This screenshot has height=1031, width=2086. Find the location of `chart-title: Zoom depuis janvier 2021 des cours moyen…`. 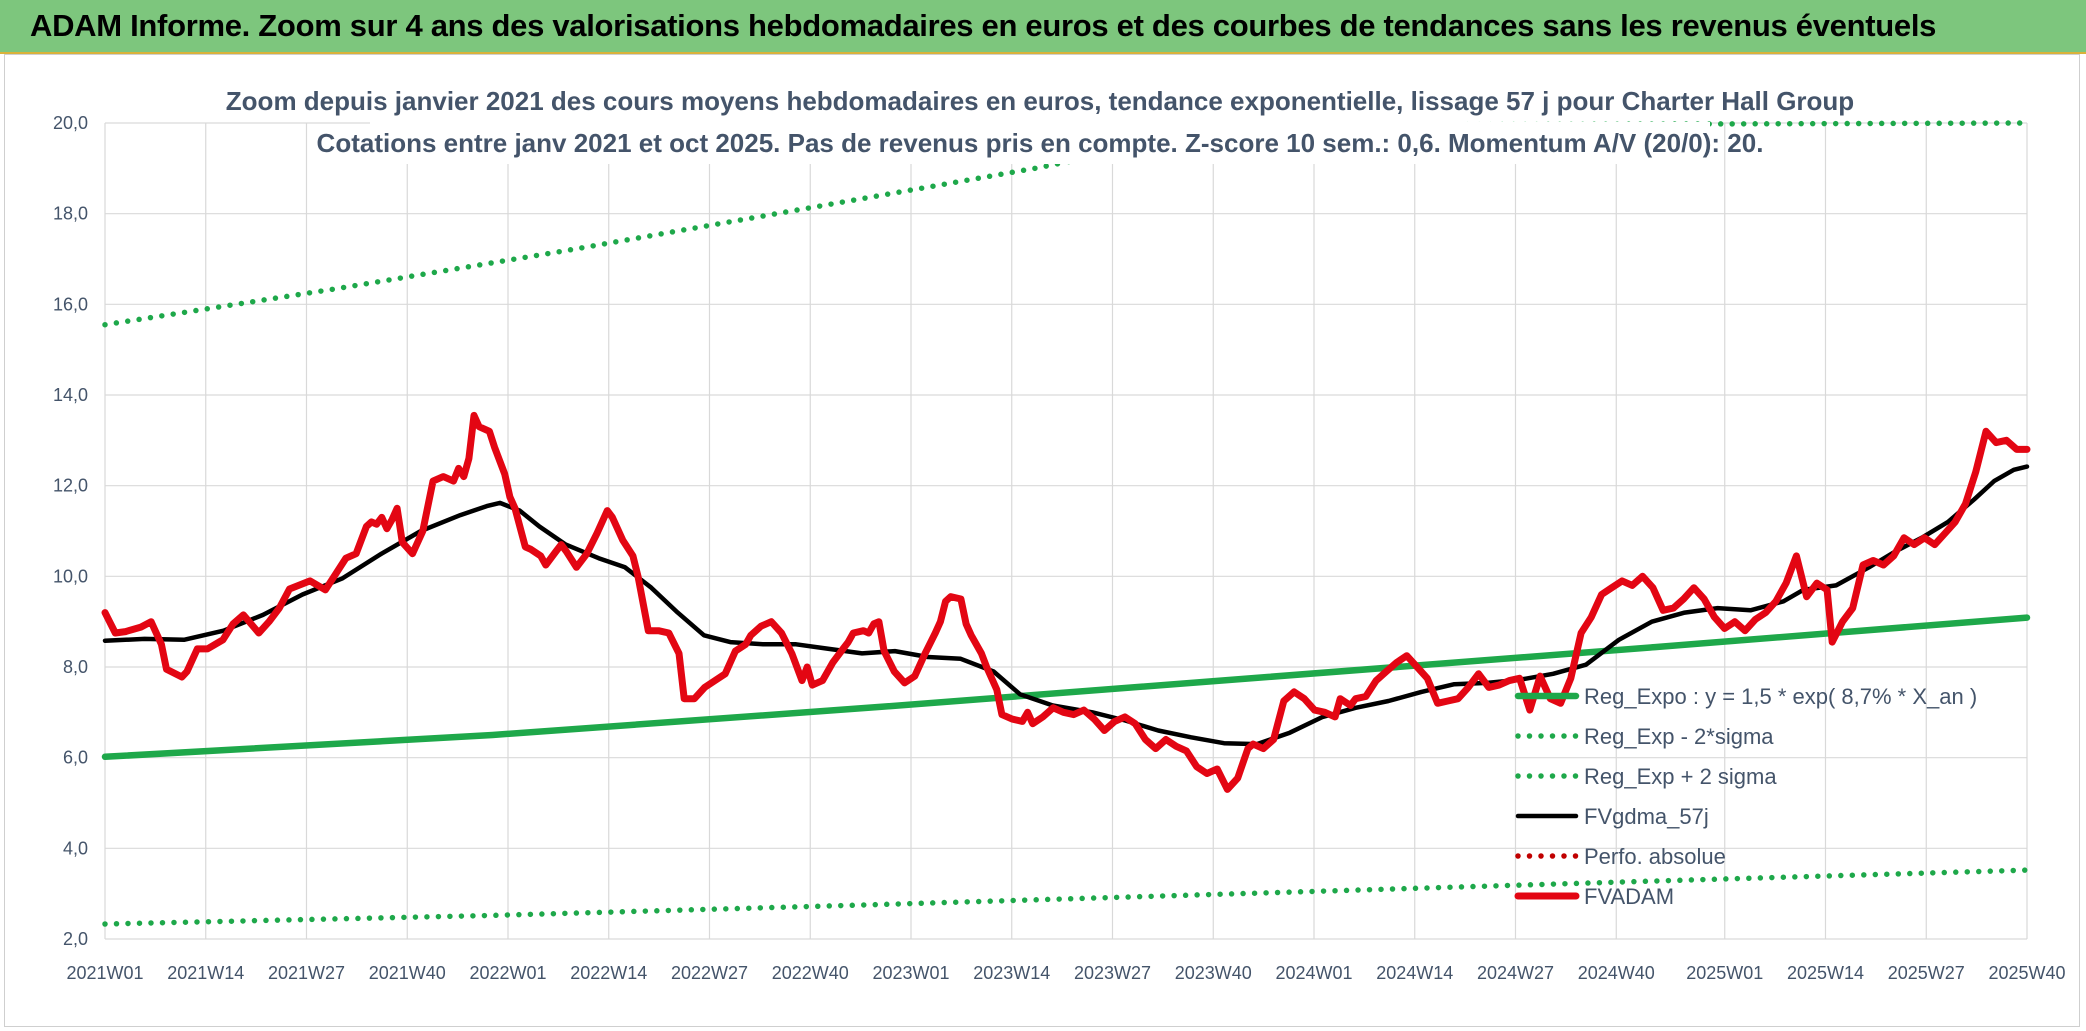

chart-title: Zoom depuis janvier 2021 des cours moyen… is located at coordinates (1040, 101).